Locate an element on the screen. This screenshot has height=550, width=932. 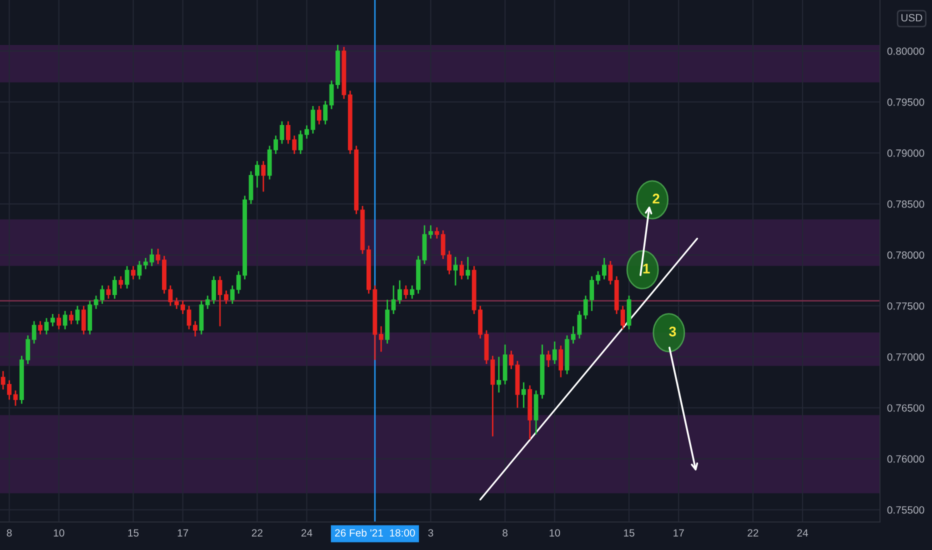
y-tick-label: 0.79500 is located at coordinates (905, 102).